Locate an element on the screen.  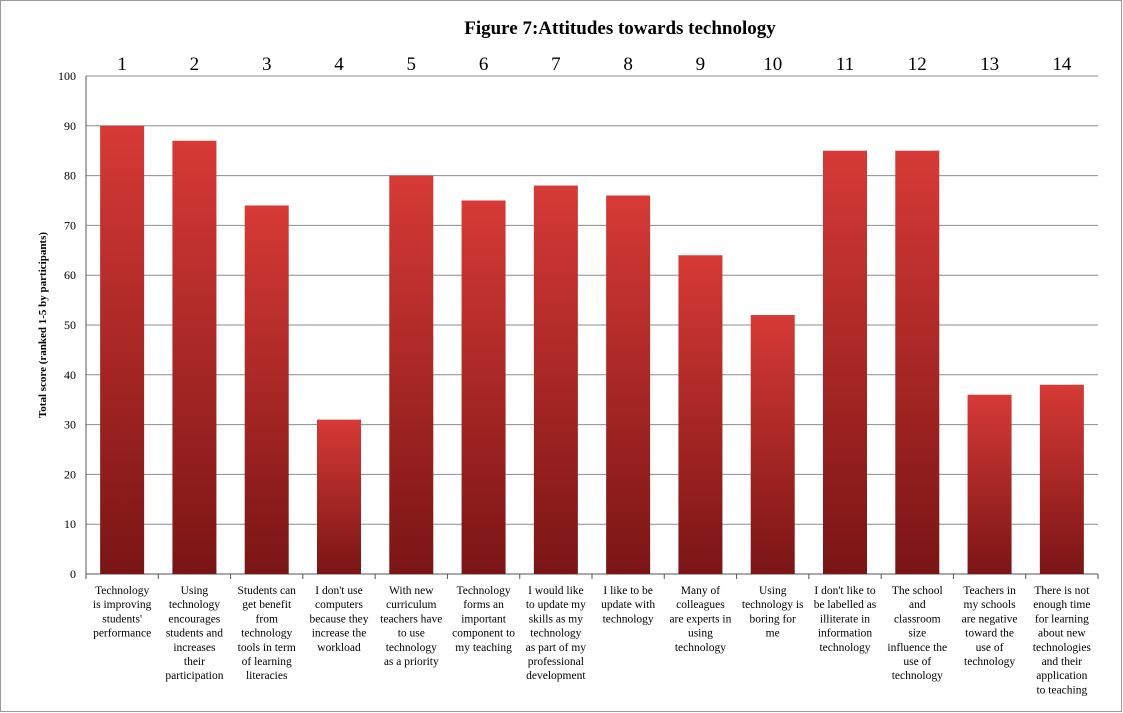
category-number: 11 is located at coordinates (845, 64).